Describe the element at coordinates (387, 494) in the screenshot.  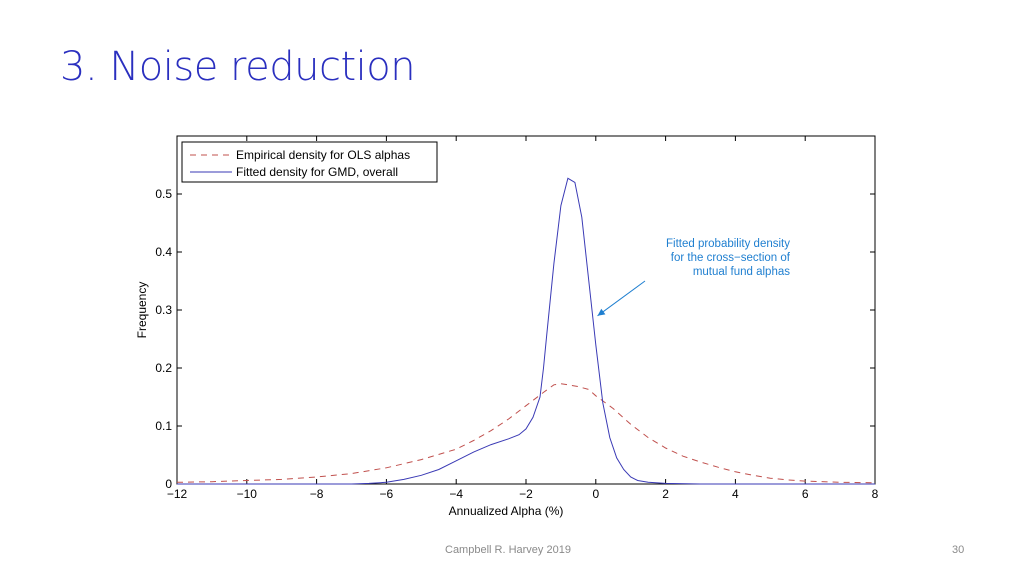
I see `x-tick-label: −6` at that location.